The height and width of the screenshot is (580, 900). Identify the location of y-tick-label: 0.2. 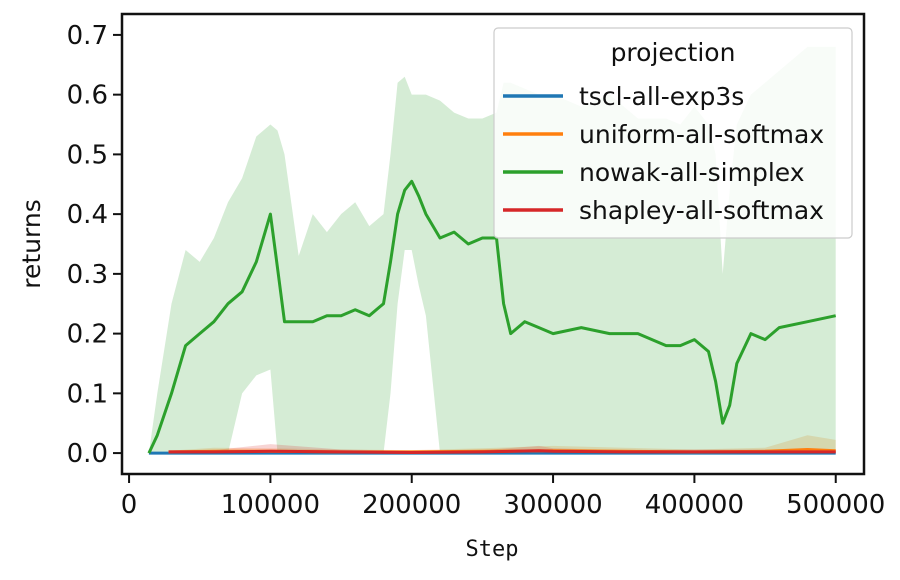
(87, 335).